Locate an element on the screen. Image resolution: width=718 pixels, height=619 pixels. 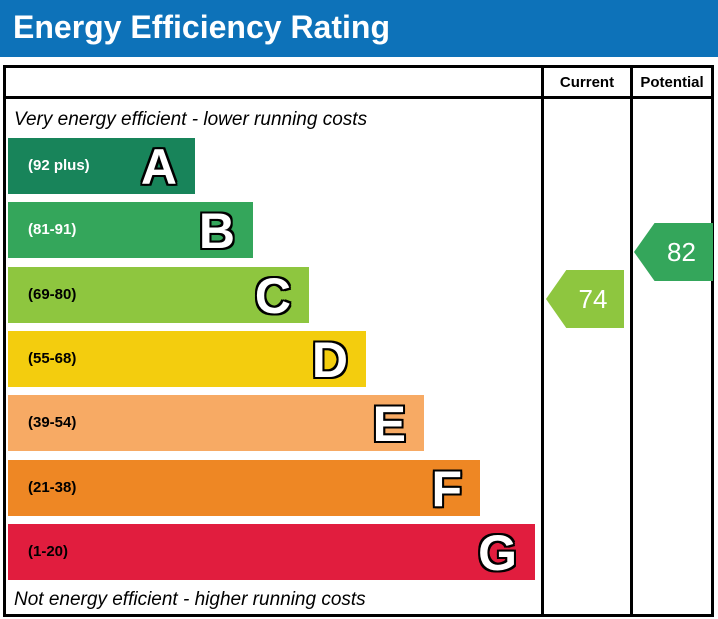
band-range-label-c: (69-80) is located at coordinates (52, 294).